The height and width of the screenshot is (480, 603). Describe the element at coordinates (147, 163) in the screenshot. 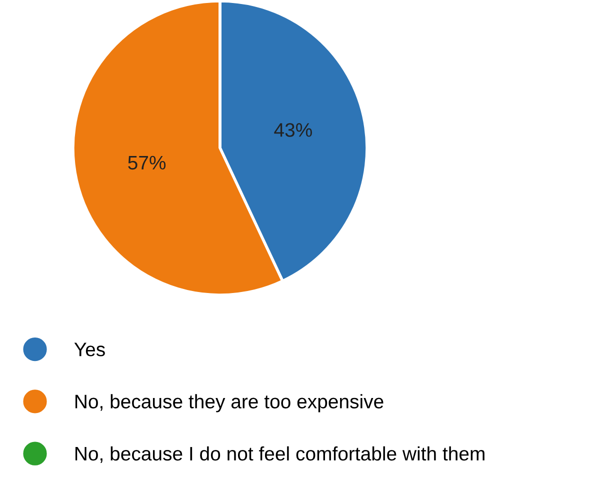

I see `data-label: 57%` at that location.